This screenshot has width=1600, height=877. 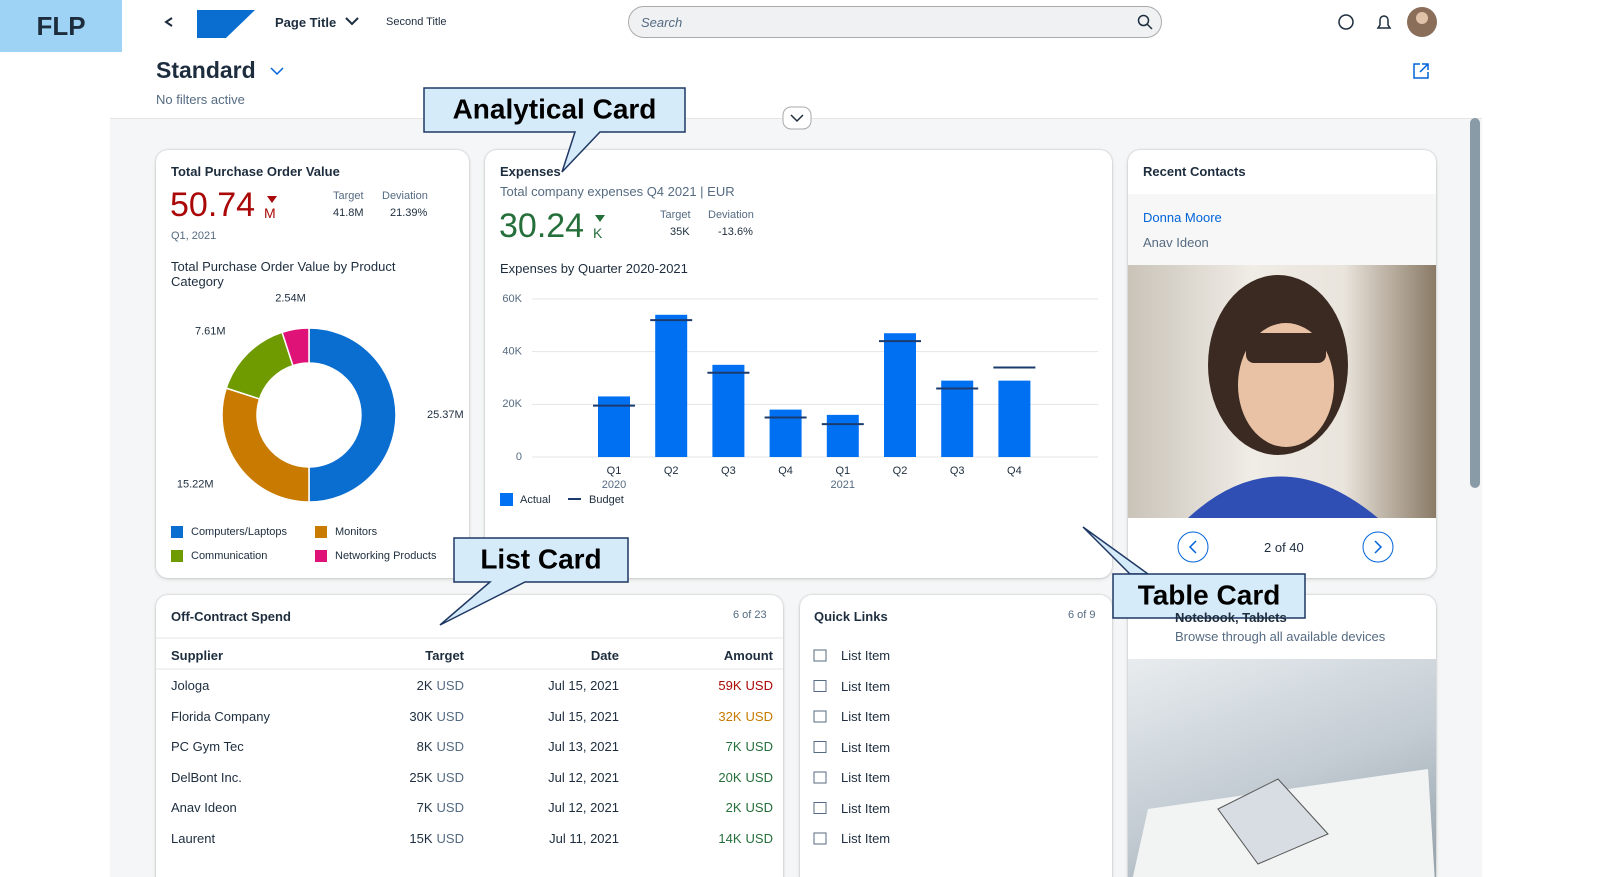 I want to click on cell-target: 2K USD, so click(x=440, y=685).